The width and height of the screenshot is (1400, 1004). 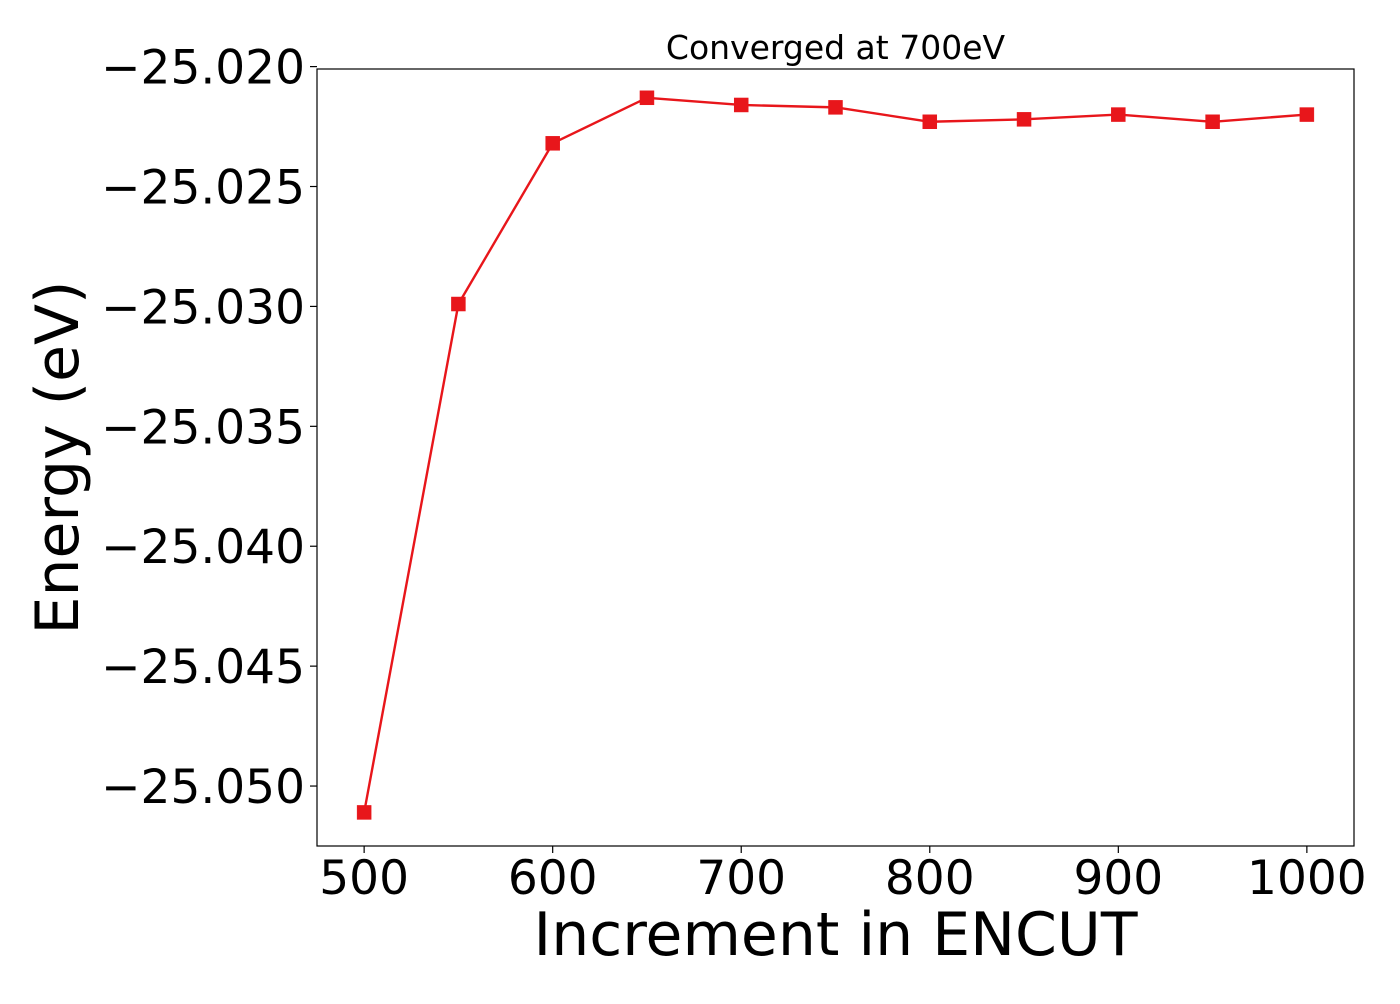 I want to click on x-tick-label: 1000, so click(x=1307, y=878).